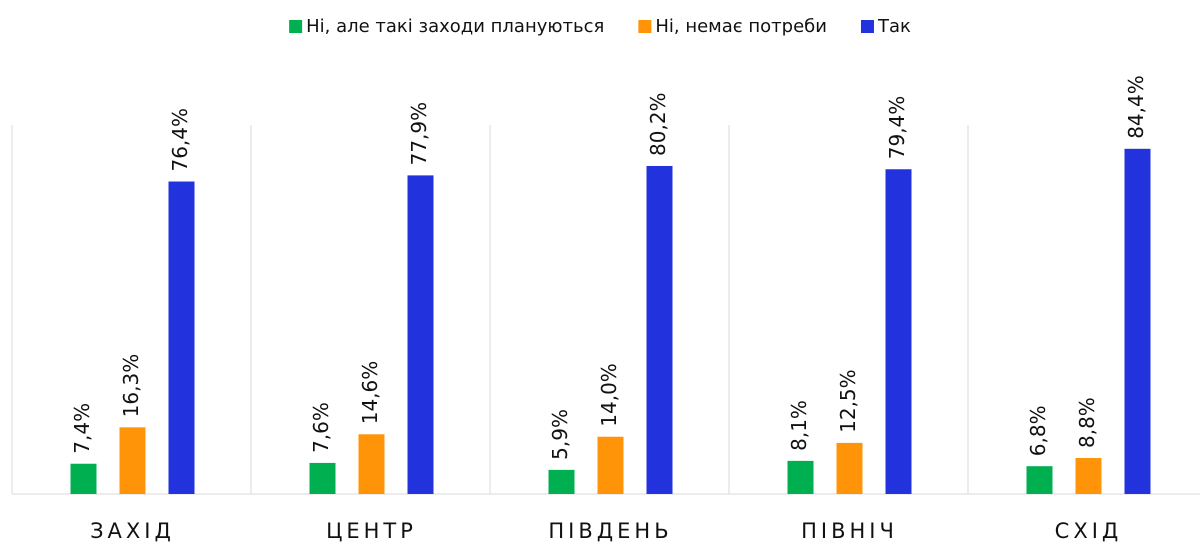  Describe the element at coordinates (897, 128) in the screenshot. I see `data-label: 79,4%` at that location.